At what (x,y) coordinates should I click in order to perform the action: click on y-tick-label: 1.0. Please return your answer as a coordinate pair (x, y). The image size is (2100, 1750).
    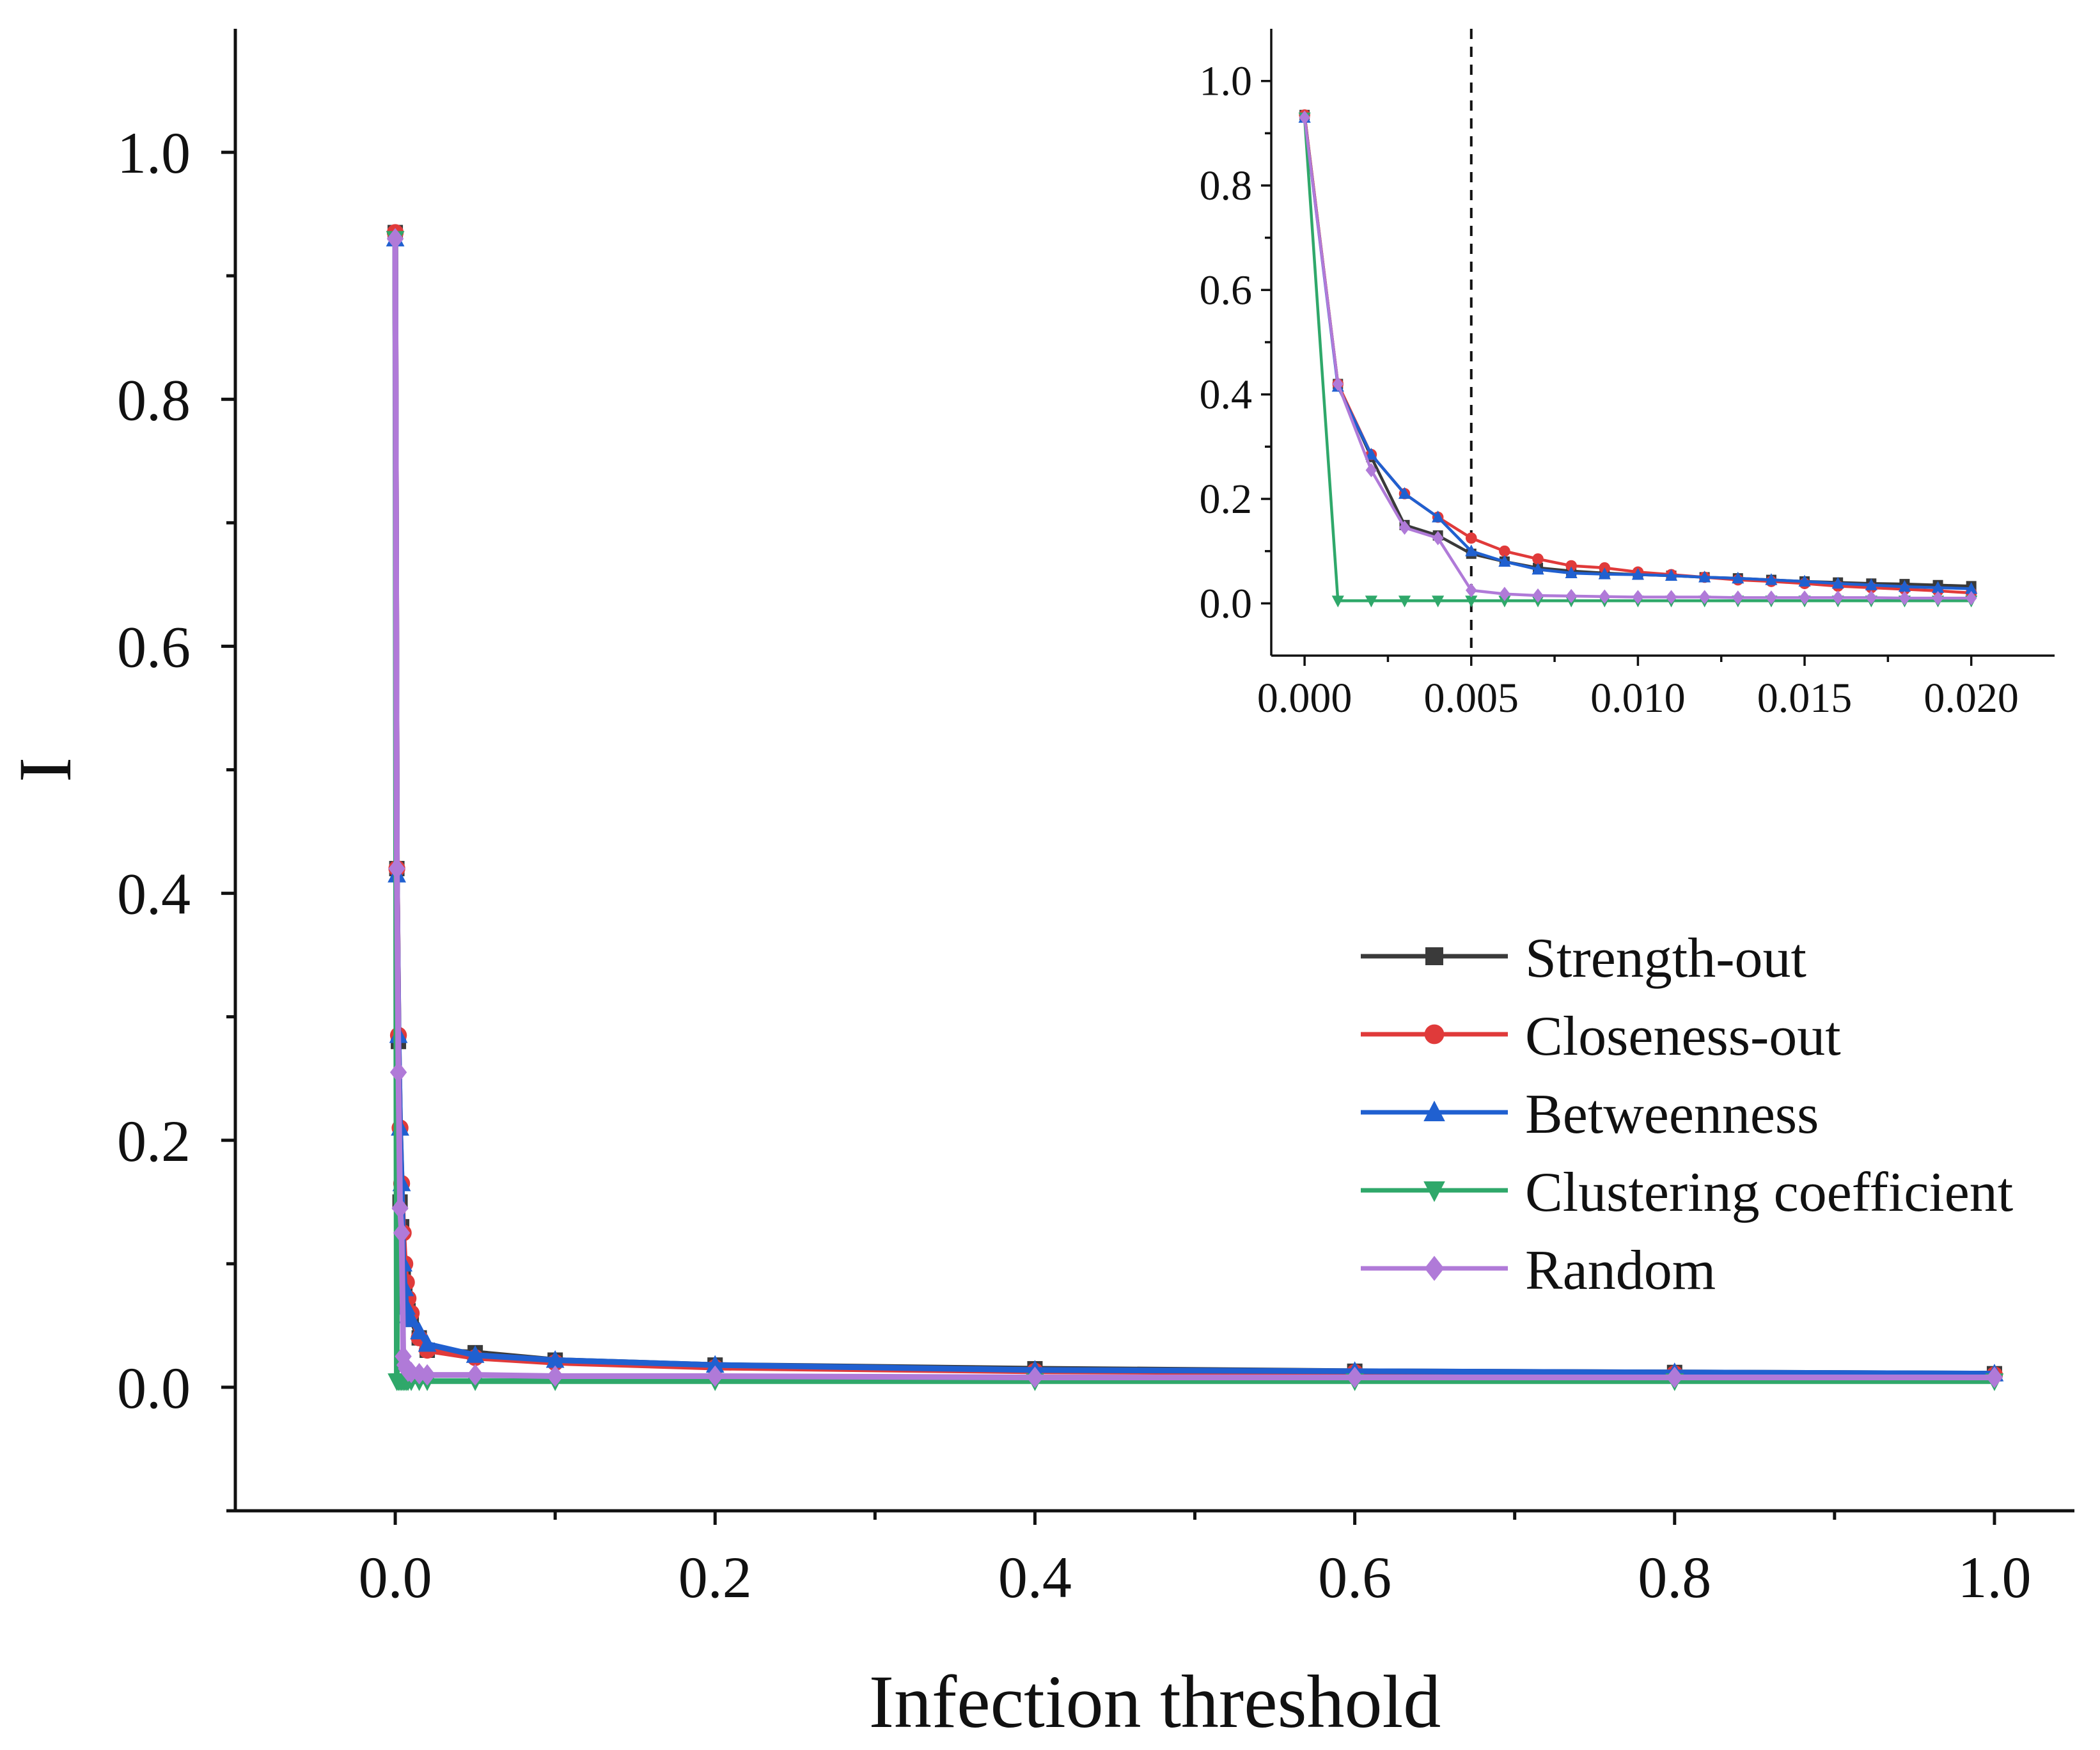
    Looking at the image, I should click on (154, 152).